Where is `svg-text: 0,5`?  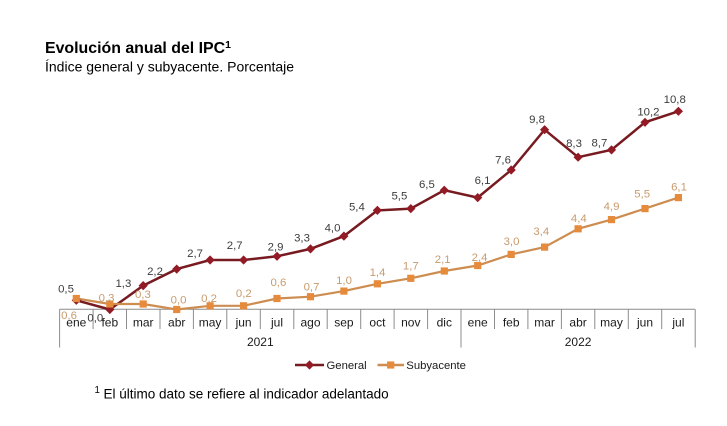 svg-text: 0,5 is located at coordinates (66, 289).